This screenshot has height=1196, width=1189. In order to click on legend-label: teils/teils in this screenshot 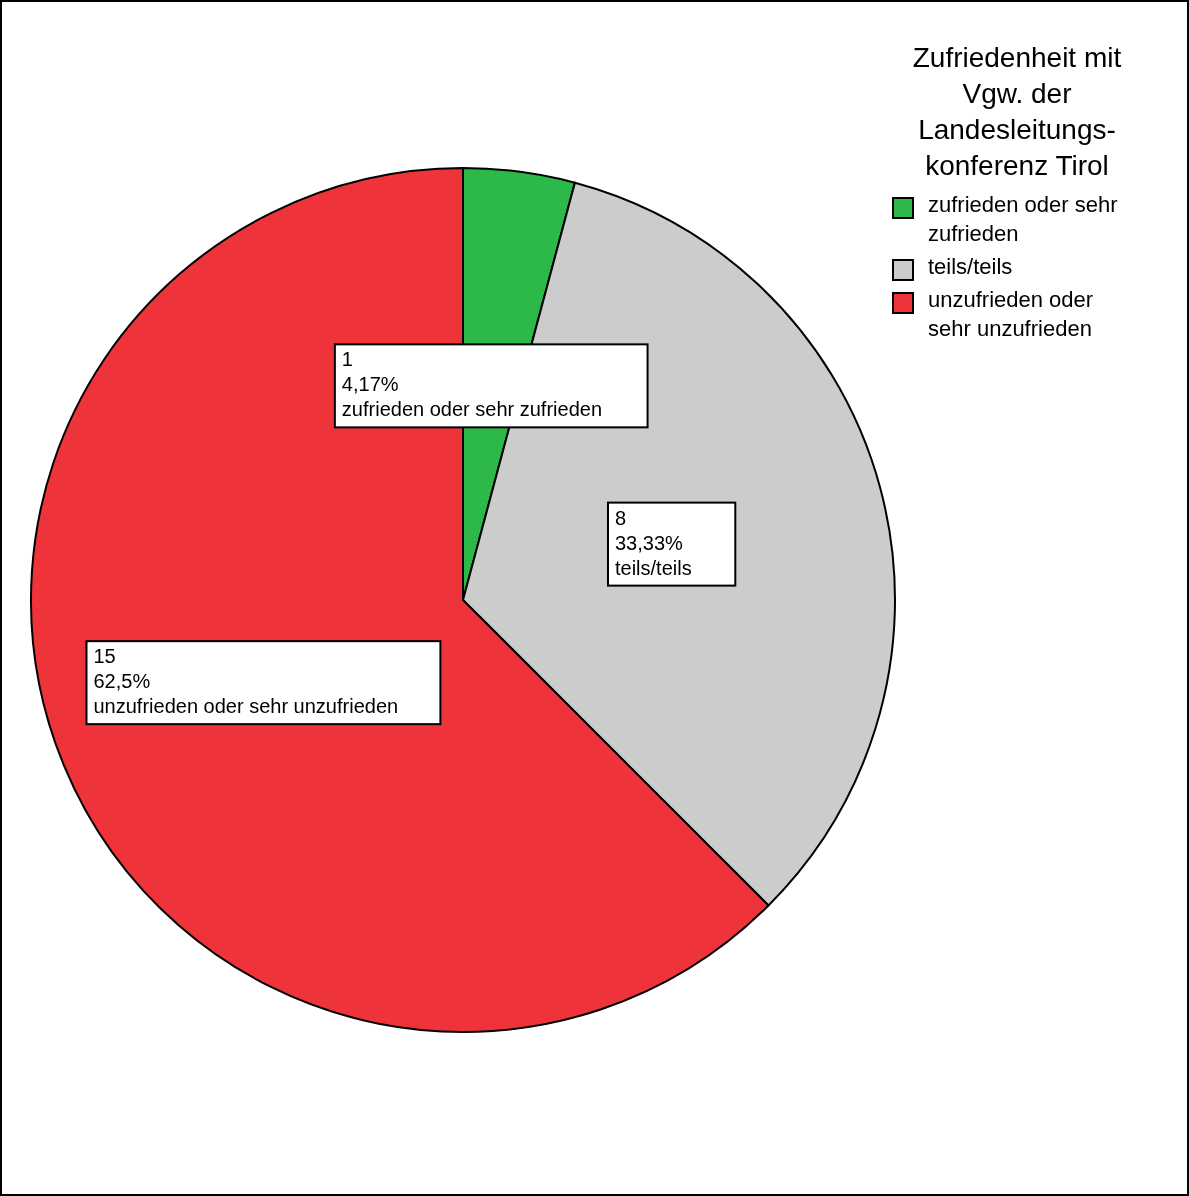, I will do `click(971, 267)`.